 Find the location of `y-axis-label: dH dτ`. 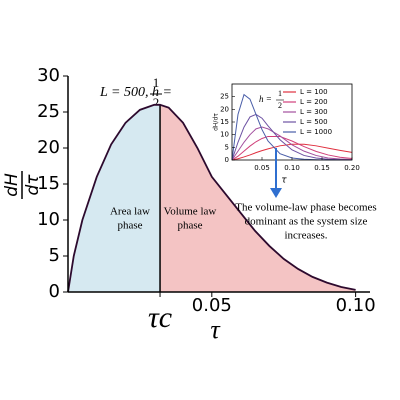

y-axis-label: dH dτ is located at coordinates (22, 185).